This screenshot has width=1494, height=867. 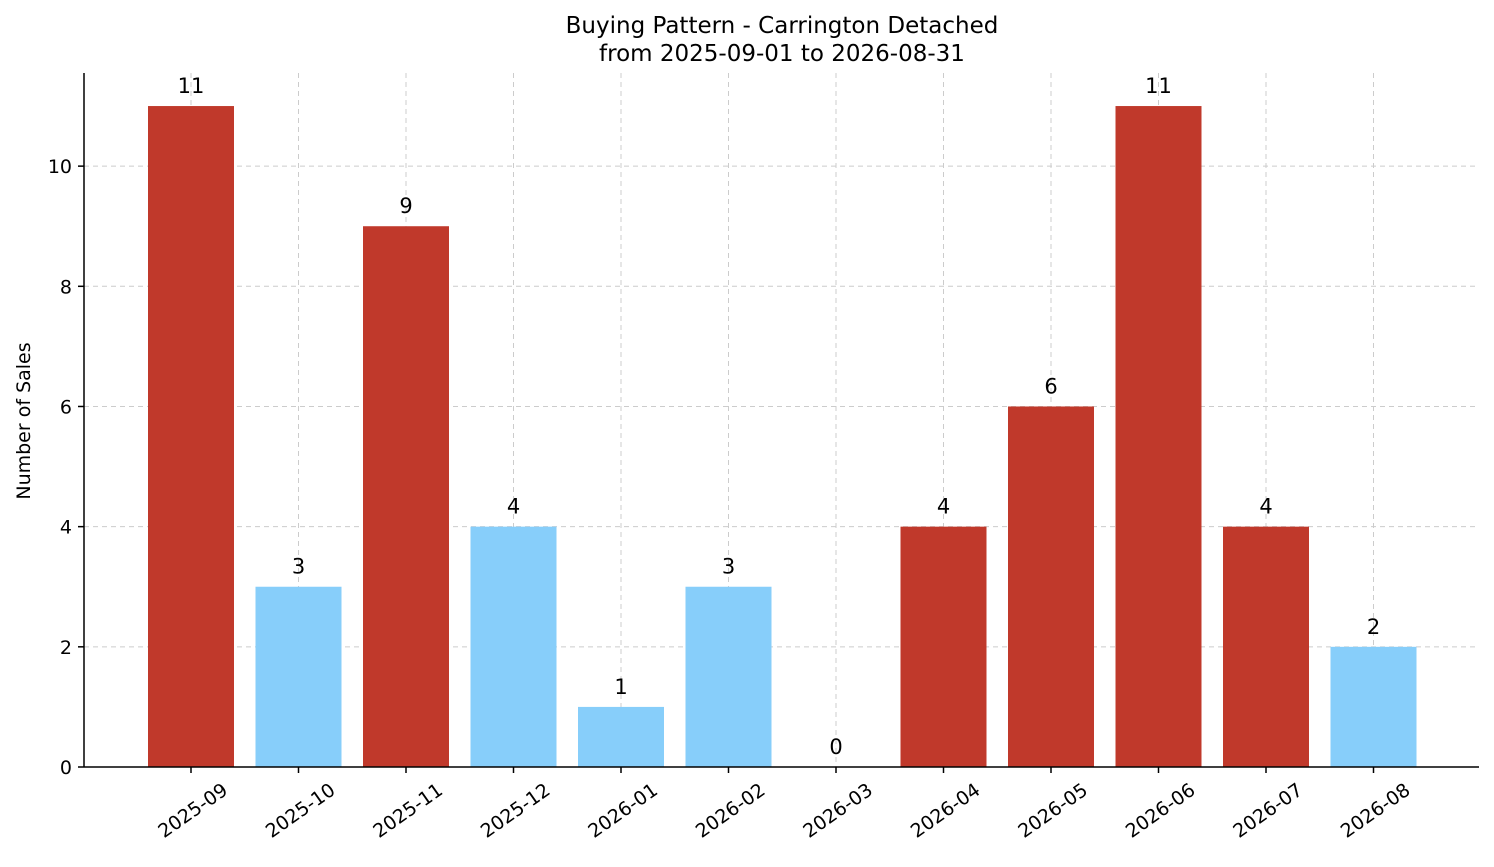 What do you see at coordinates (408, 811) in the screenshot?
I see `x-tick-label: 2025-11` at bounding box center [408, 811].